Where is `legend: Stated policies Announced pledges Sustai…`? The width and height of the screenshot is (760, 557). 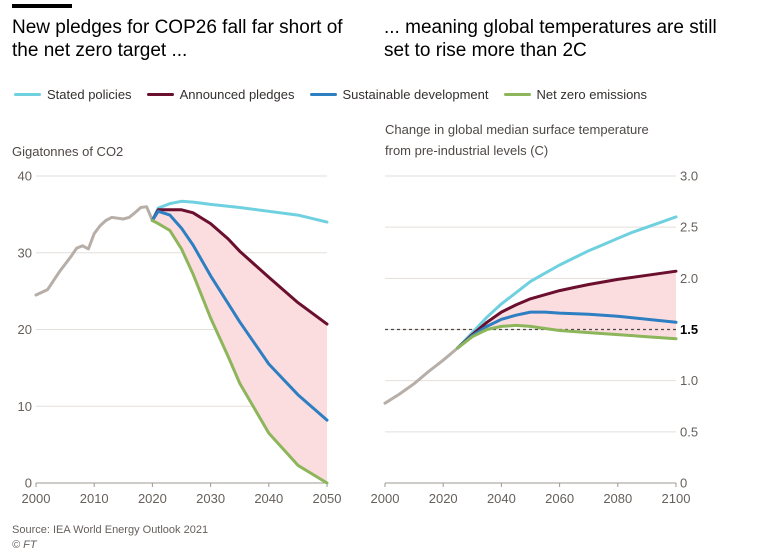 legend: Stated policies Announced pledges Sustai… is located at coordinates (338, 94).